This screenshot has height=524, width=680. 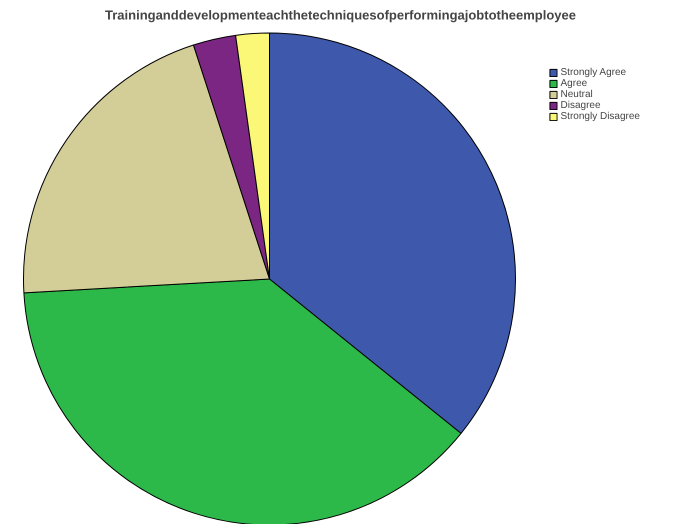 I want to click on legend-label: Agree, so click(x=574, y=83).